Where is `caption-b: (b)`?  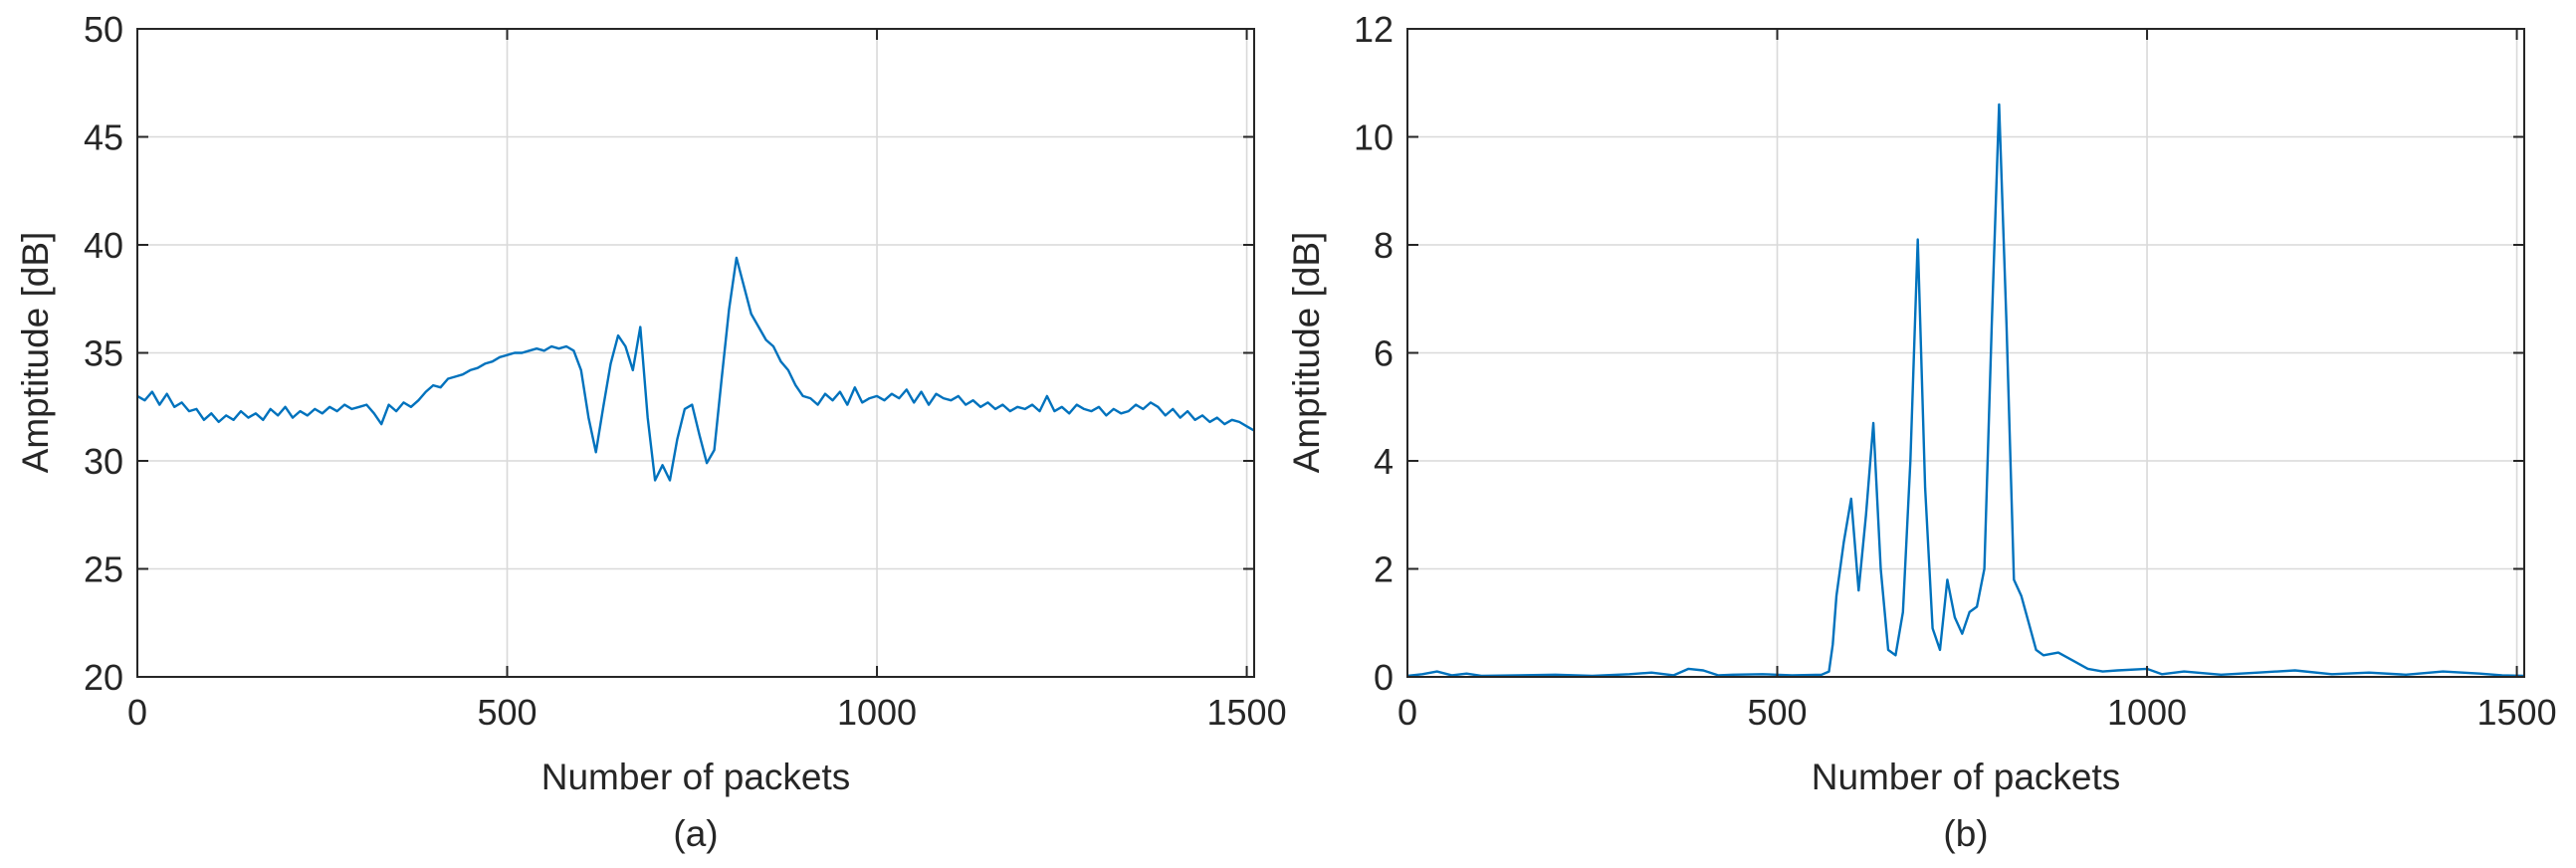 caption-b: (b) is located at coordinates (1965, 834).